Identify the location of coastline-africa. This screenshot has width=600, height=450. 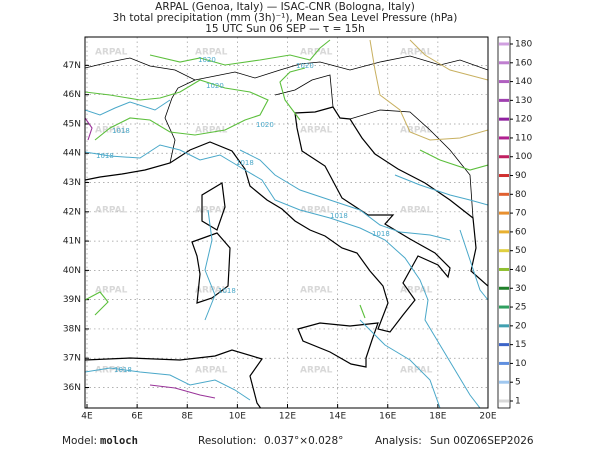
(174, 378).